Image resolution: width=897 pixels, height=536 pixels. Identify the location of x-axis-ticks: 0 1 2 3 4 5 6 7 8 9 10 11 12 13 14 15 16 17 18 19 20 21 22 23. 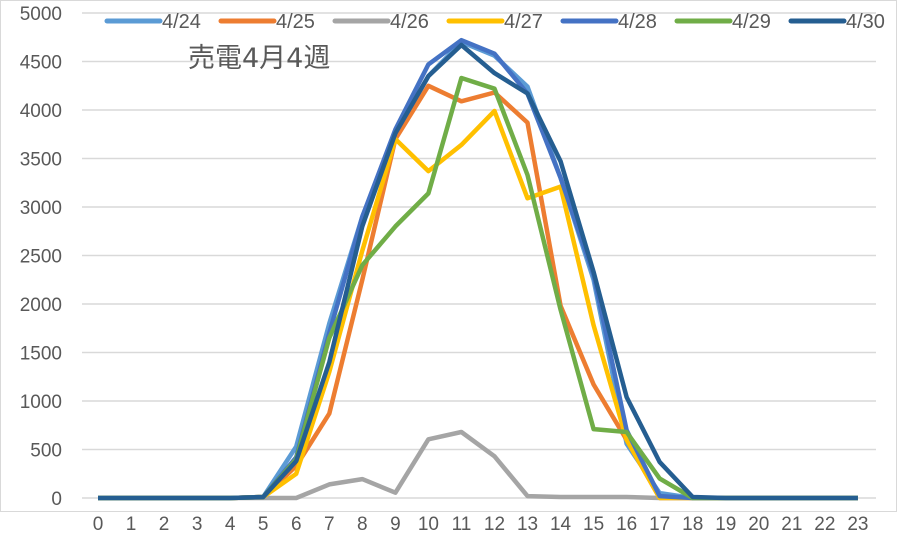
(481, 524).